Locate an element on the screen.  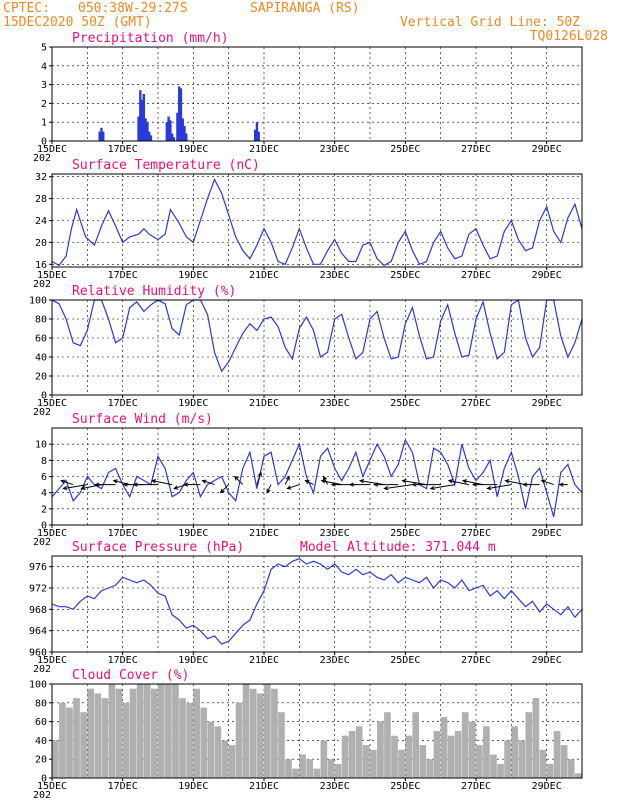
rh-x-tick-label: 21DEC is located at coordinates (264, 403).